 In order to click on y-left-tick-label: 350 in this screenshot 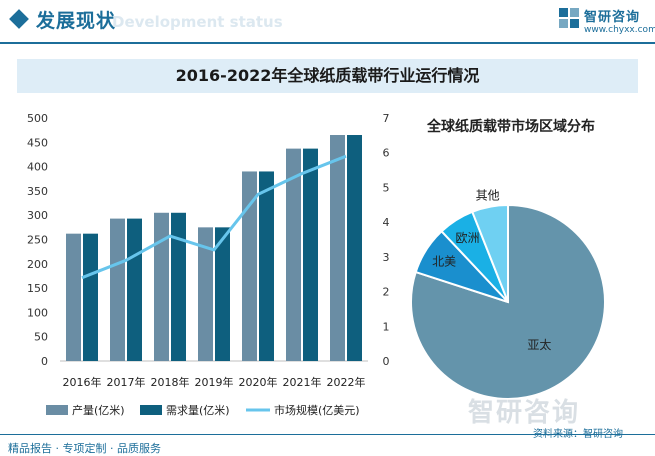, I will do `click(37, 191)`.